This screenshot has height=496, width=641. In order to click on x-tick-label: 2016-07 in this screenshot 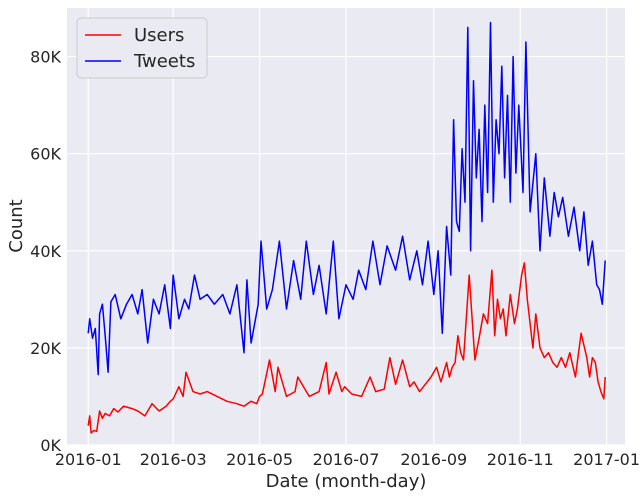, I will do `click(346, 459)`.